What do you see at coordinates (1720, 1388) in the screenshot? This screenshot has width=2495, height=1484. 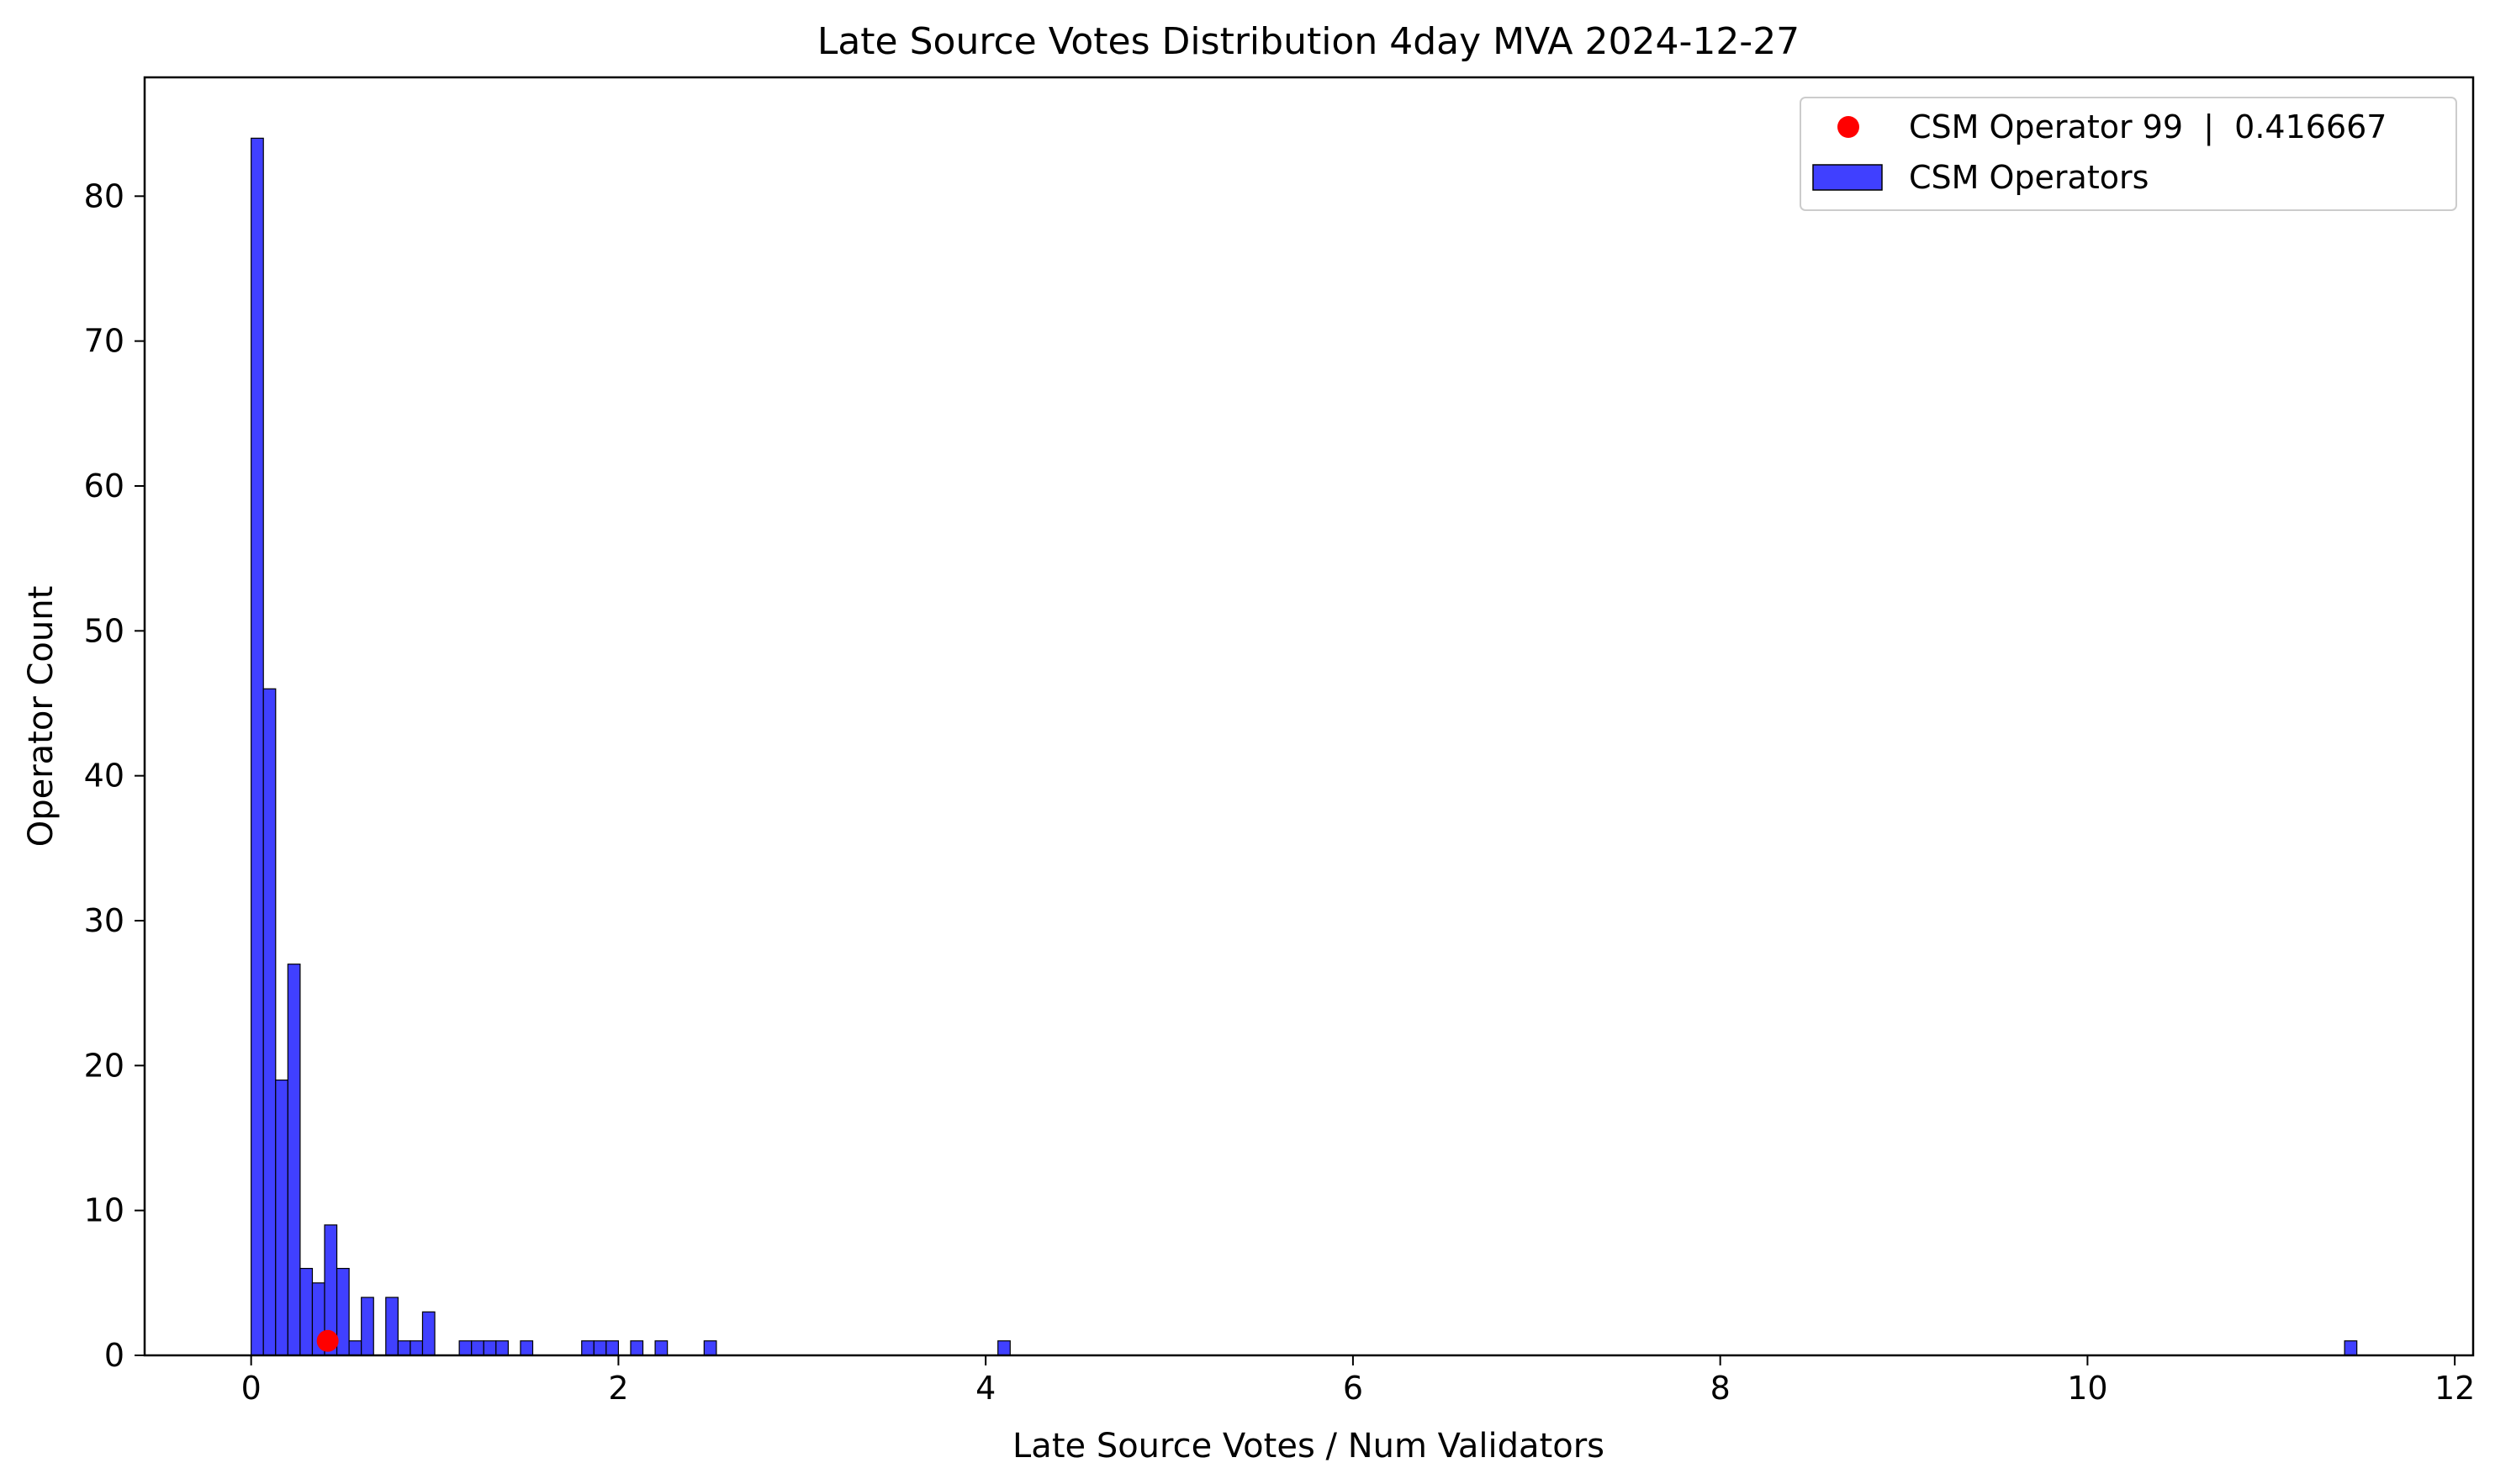 I see `x-tick-label-4: 8` at bounding box center [1720, 1388].